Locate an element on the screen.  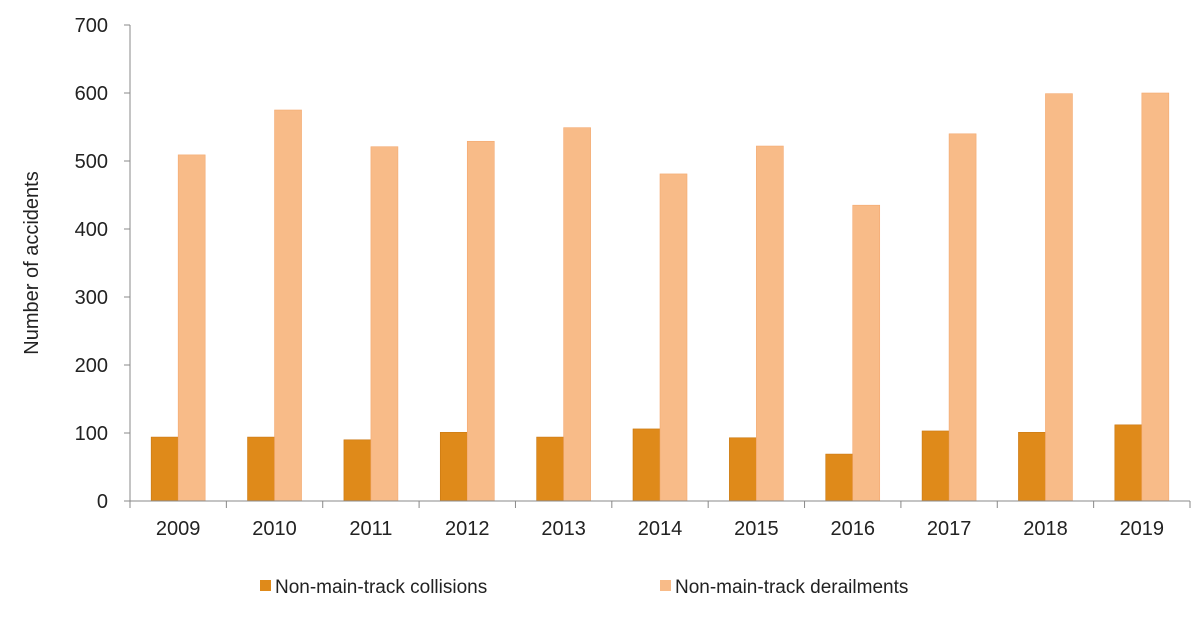
y-tick-label: 400 is located at coordinates (91, 230).